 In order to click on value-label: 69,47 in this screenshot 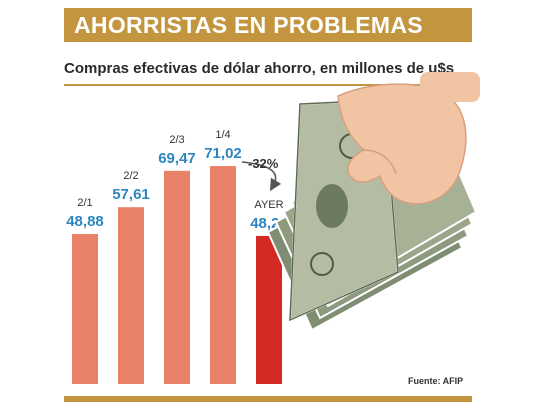, I will do `click(177, 158)`.